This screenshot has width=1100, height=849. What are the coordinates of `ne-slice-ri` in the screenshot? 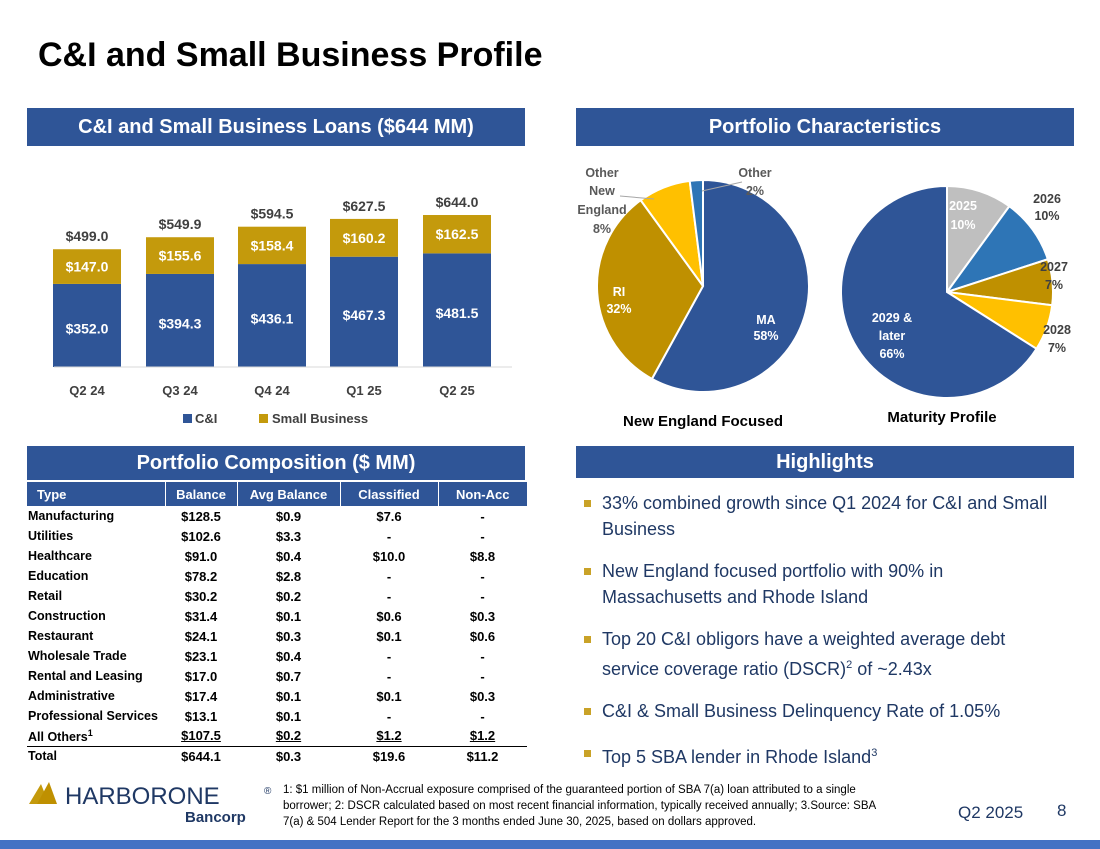 It's located at (650, 289).